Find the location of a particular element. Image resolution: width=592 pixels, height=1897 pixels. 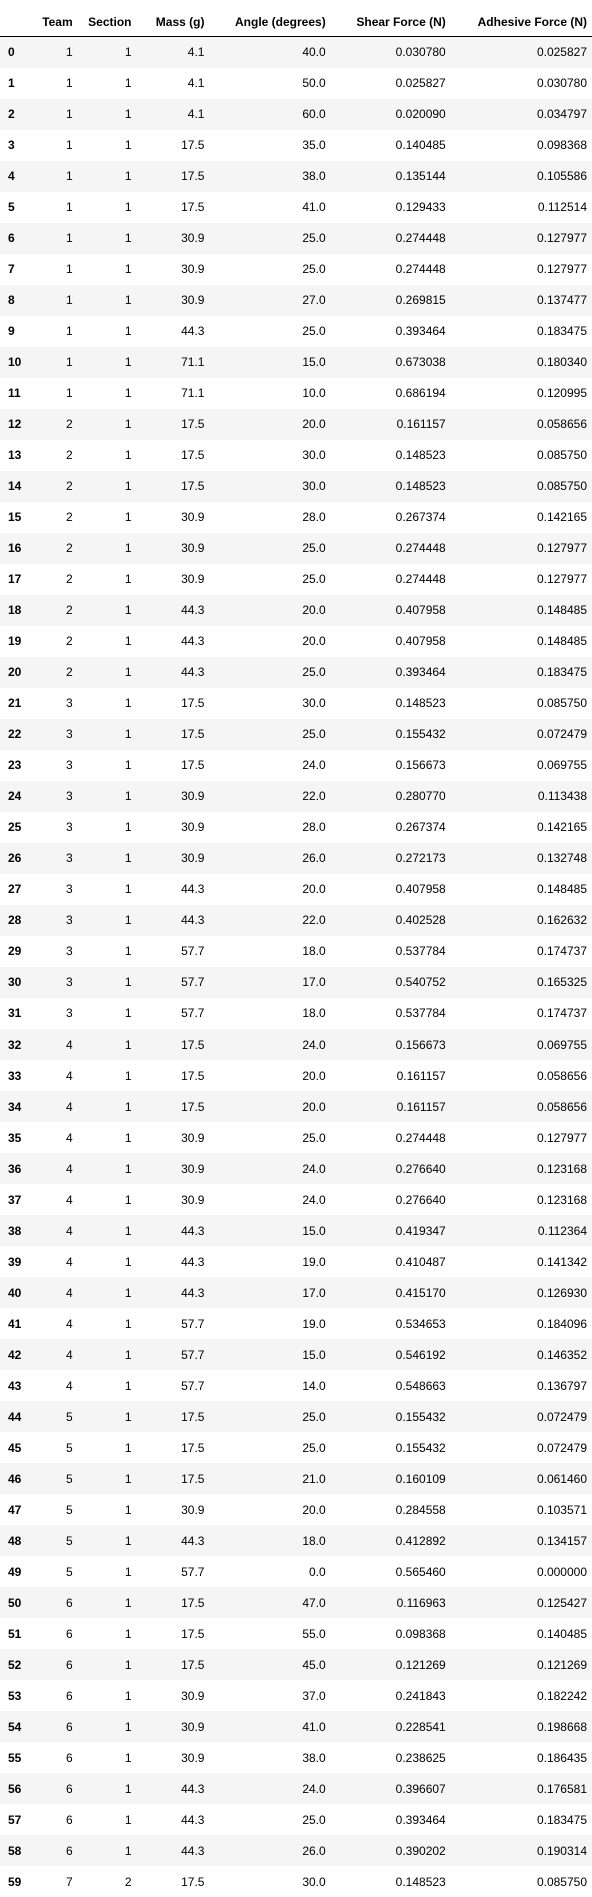

shear-force-header: Shear Force (N) is located at coordinates (391, 18).